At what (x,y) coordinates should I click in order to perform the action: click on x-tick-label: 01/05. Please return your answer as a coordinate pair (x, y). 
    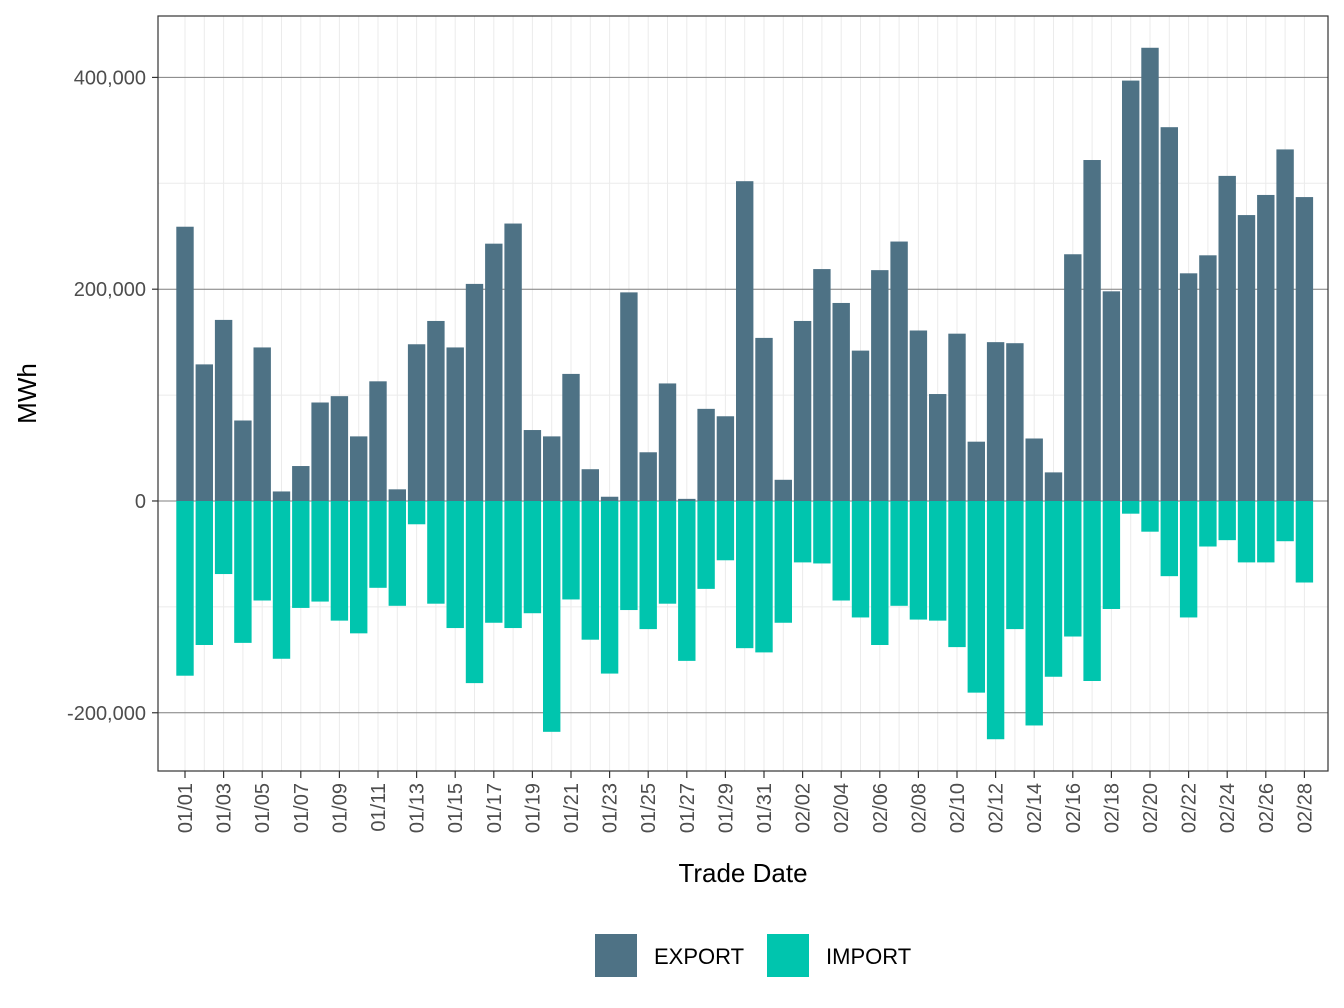
    Looking at the image, I should click on (263, 808).